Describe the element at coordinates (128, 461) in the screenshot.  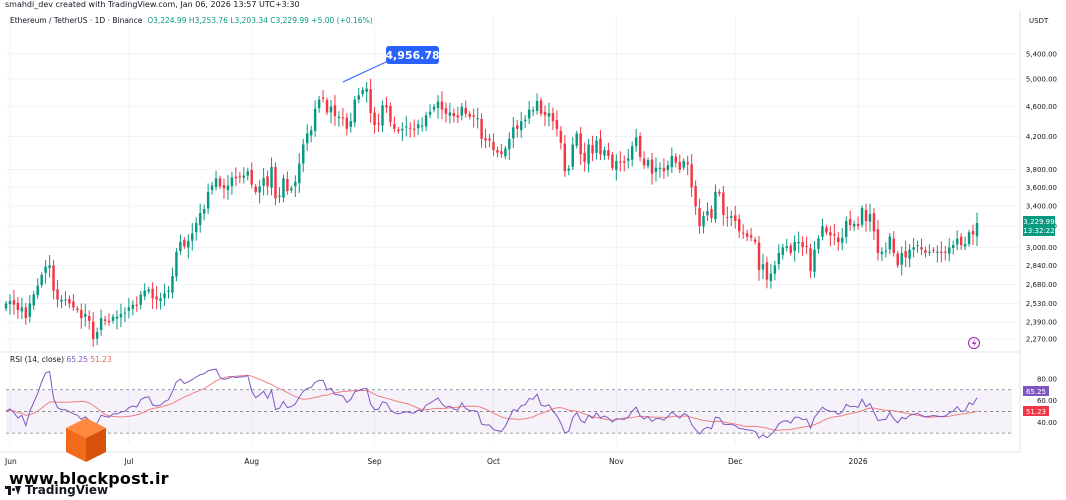
I see `time-tick-label: Jul` at that location.